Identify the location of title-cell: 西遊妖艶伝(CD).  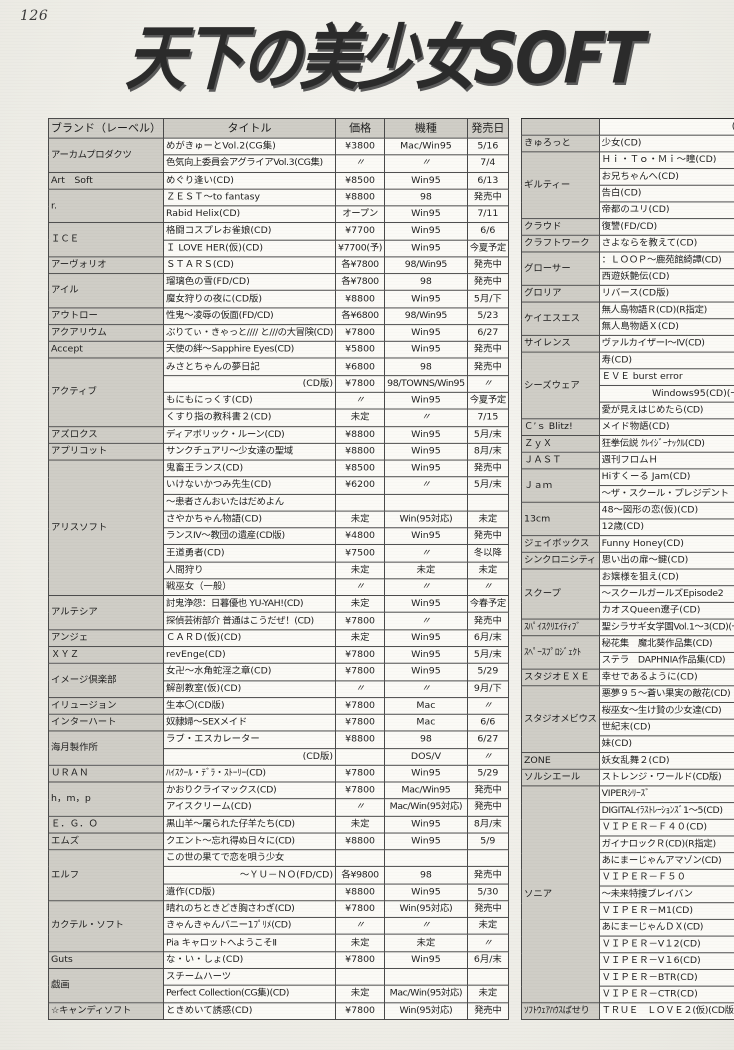
(666, 277).